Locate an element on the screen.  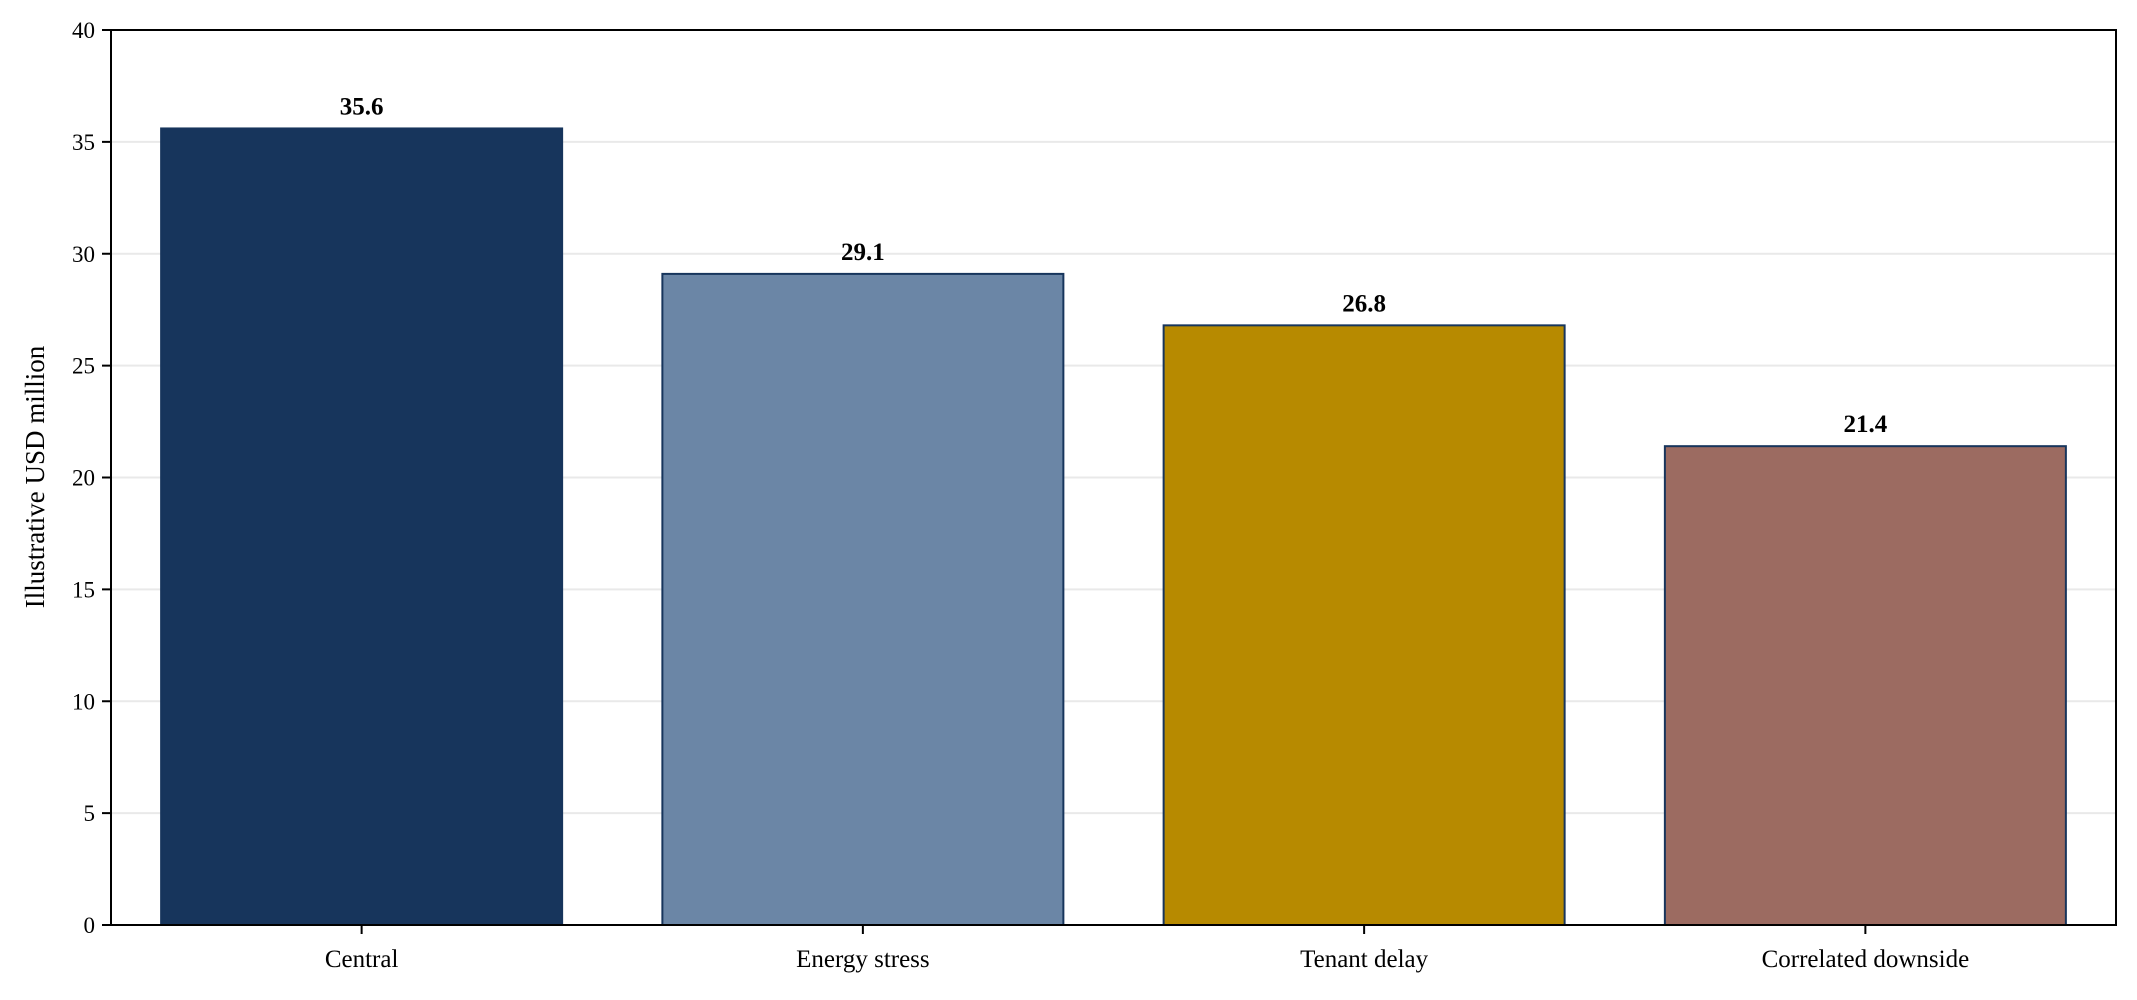
bar-value-label: 21.4 is located at coordinates (1866, 424).